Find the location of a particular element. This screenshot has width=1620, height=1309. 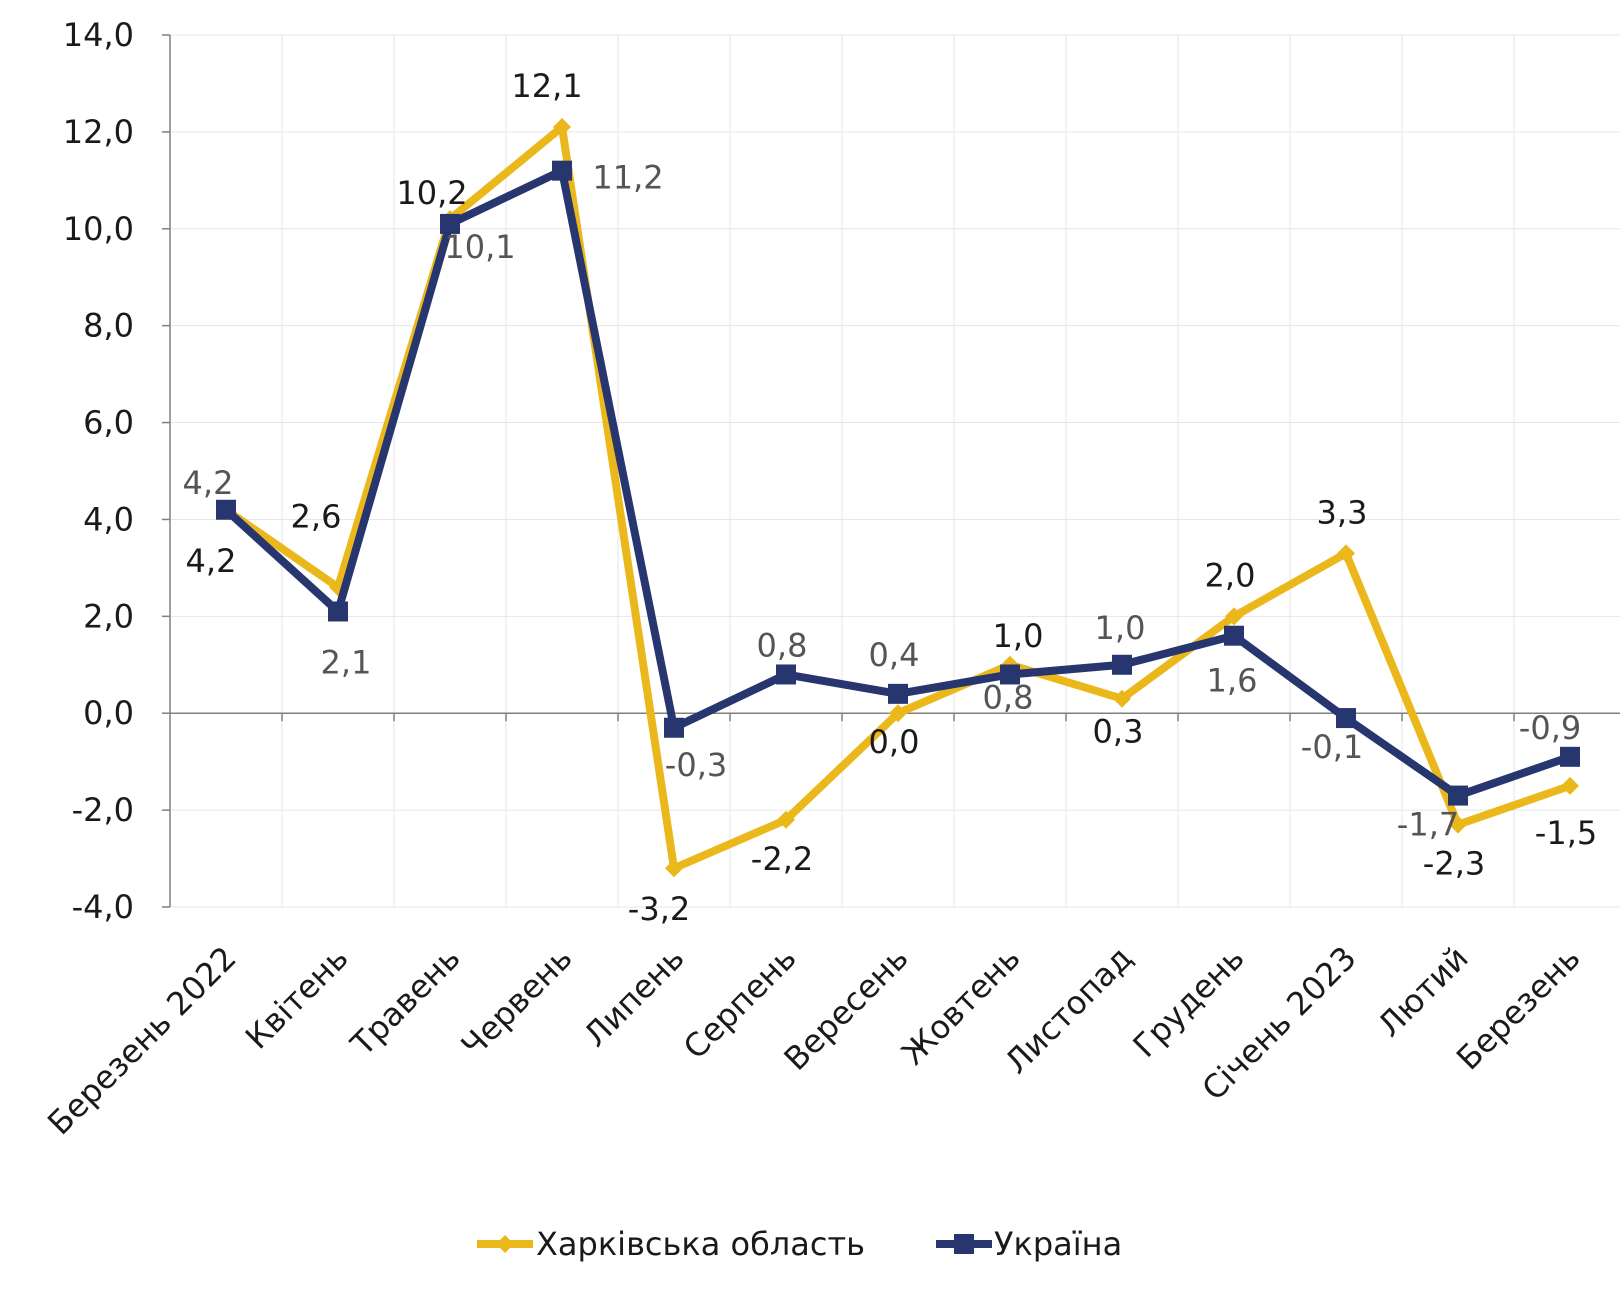

x-tick-label: Травень is located at coordinates (405, 1001).